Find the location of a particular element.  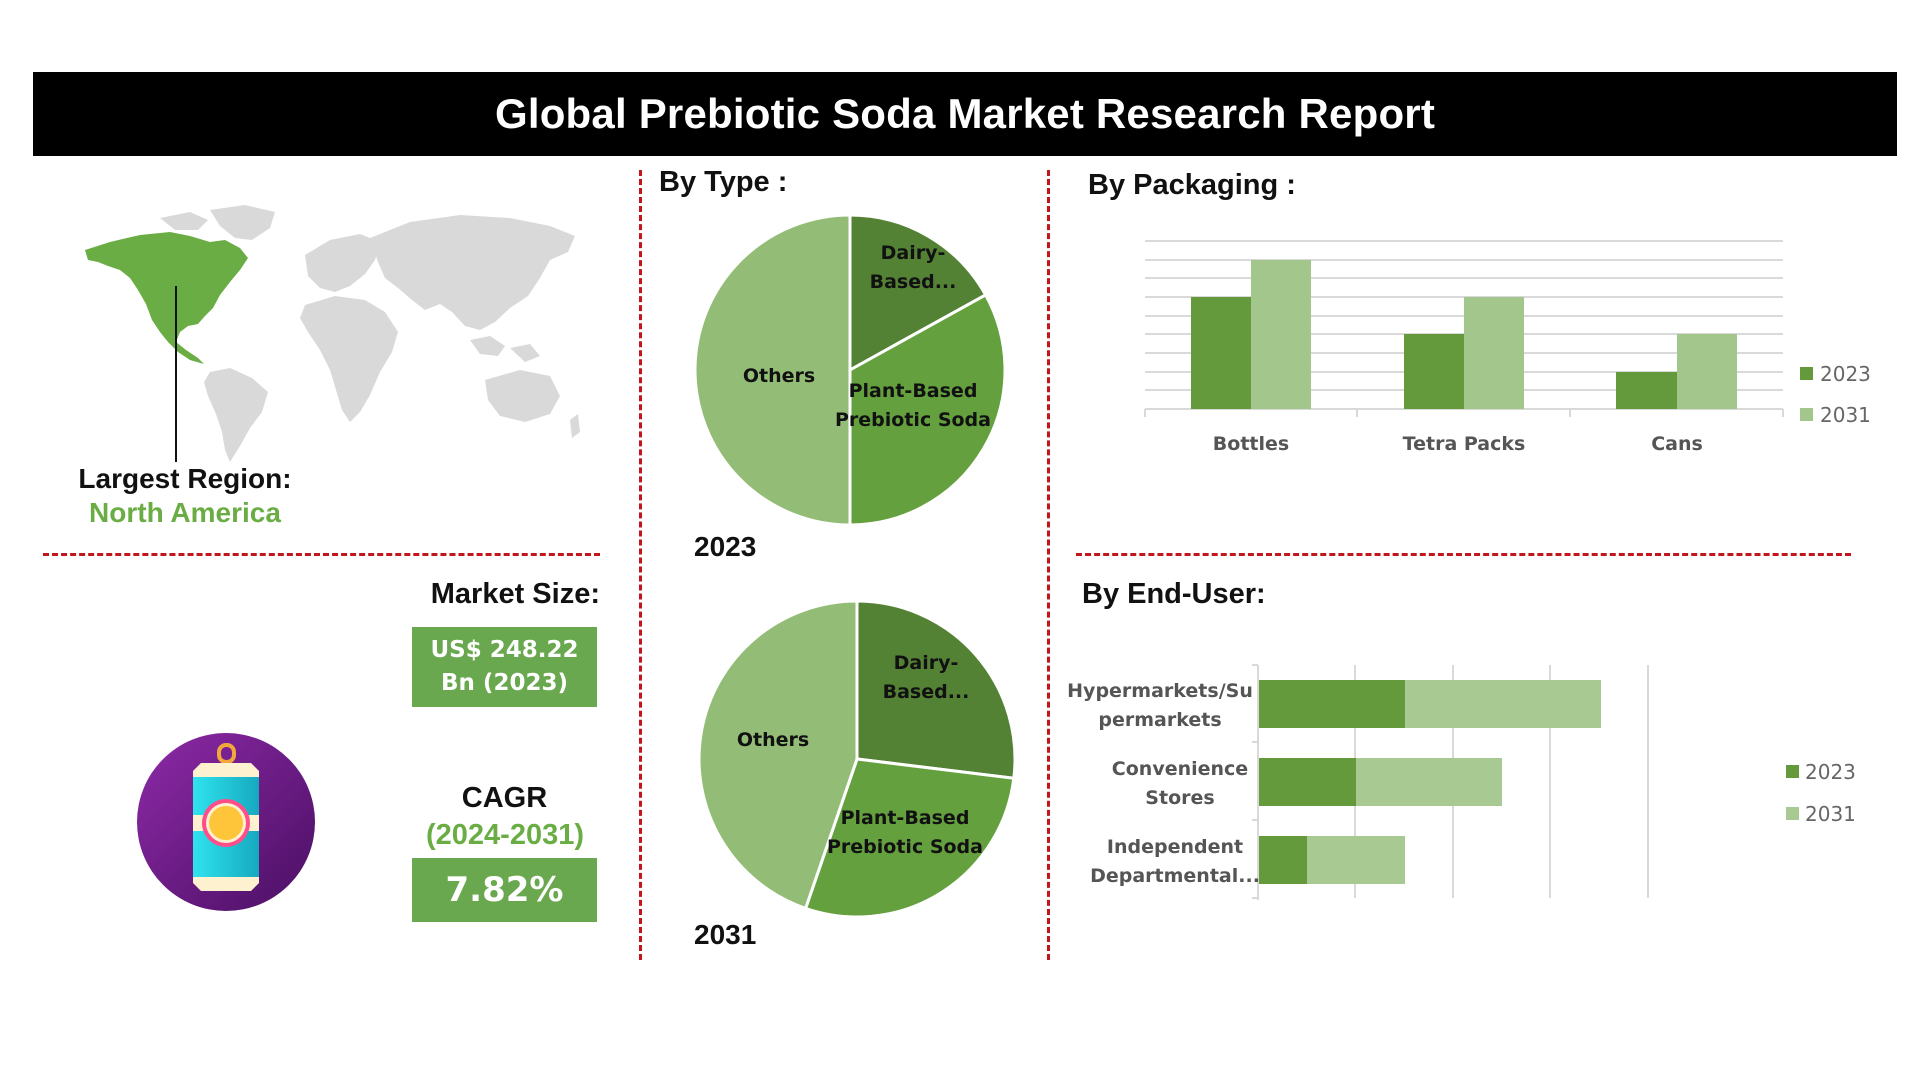

pie-2031-slice-dairy is located at coordinates (936, 689).